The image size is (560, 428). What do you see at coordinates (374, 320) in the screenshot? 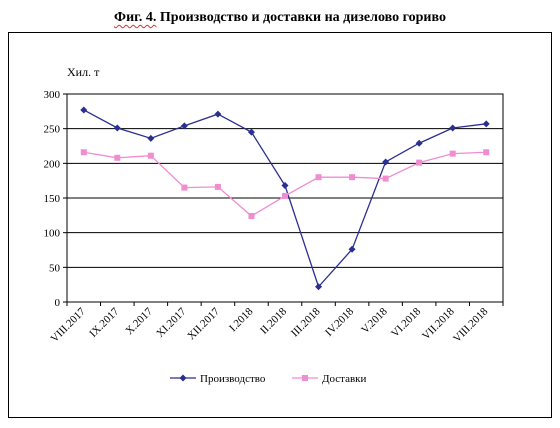
I see `x-tick-label: V.2018` at bounding box center [374, 320].